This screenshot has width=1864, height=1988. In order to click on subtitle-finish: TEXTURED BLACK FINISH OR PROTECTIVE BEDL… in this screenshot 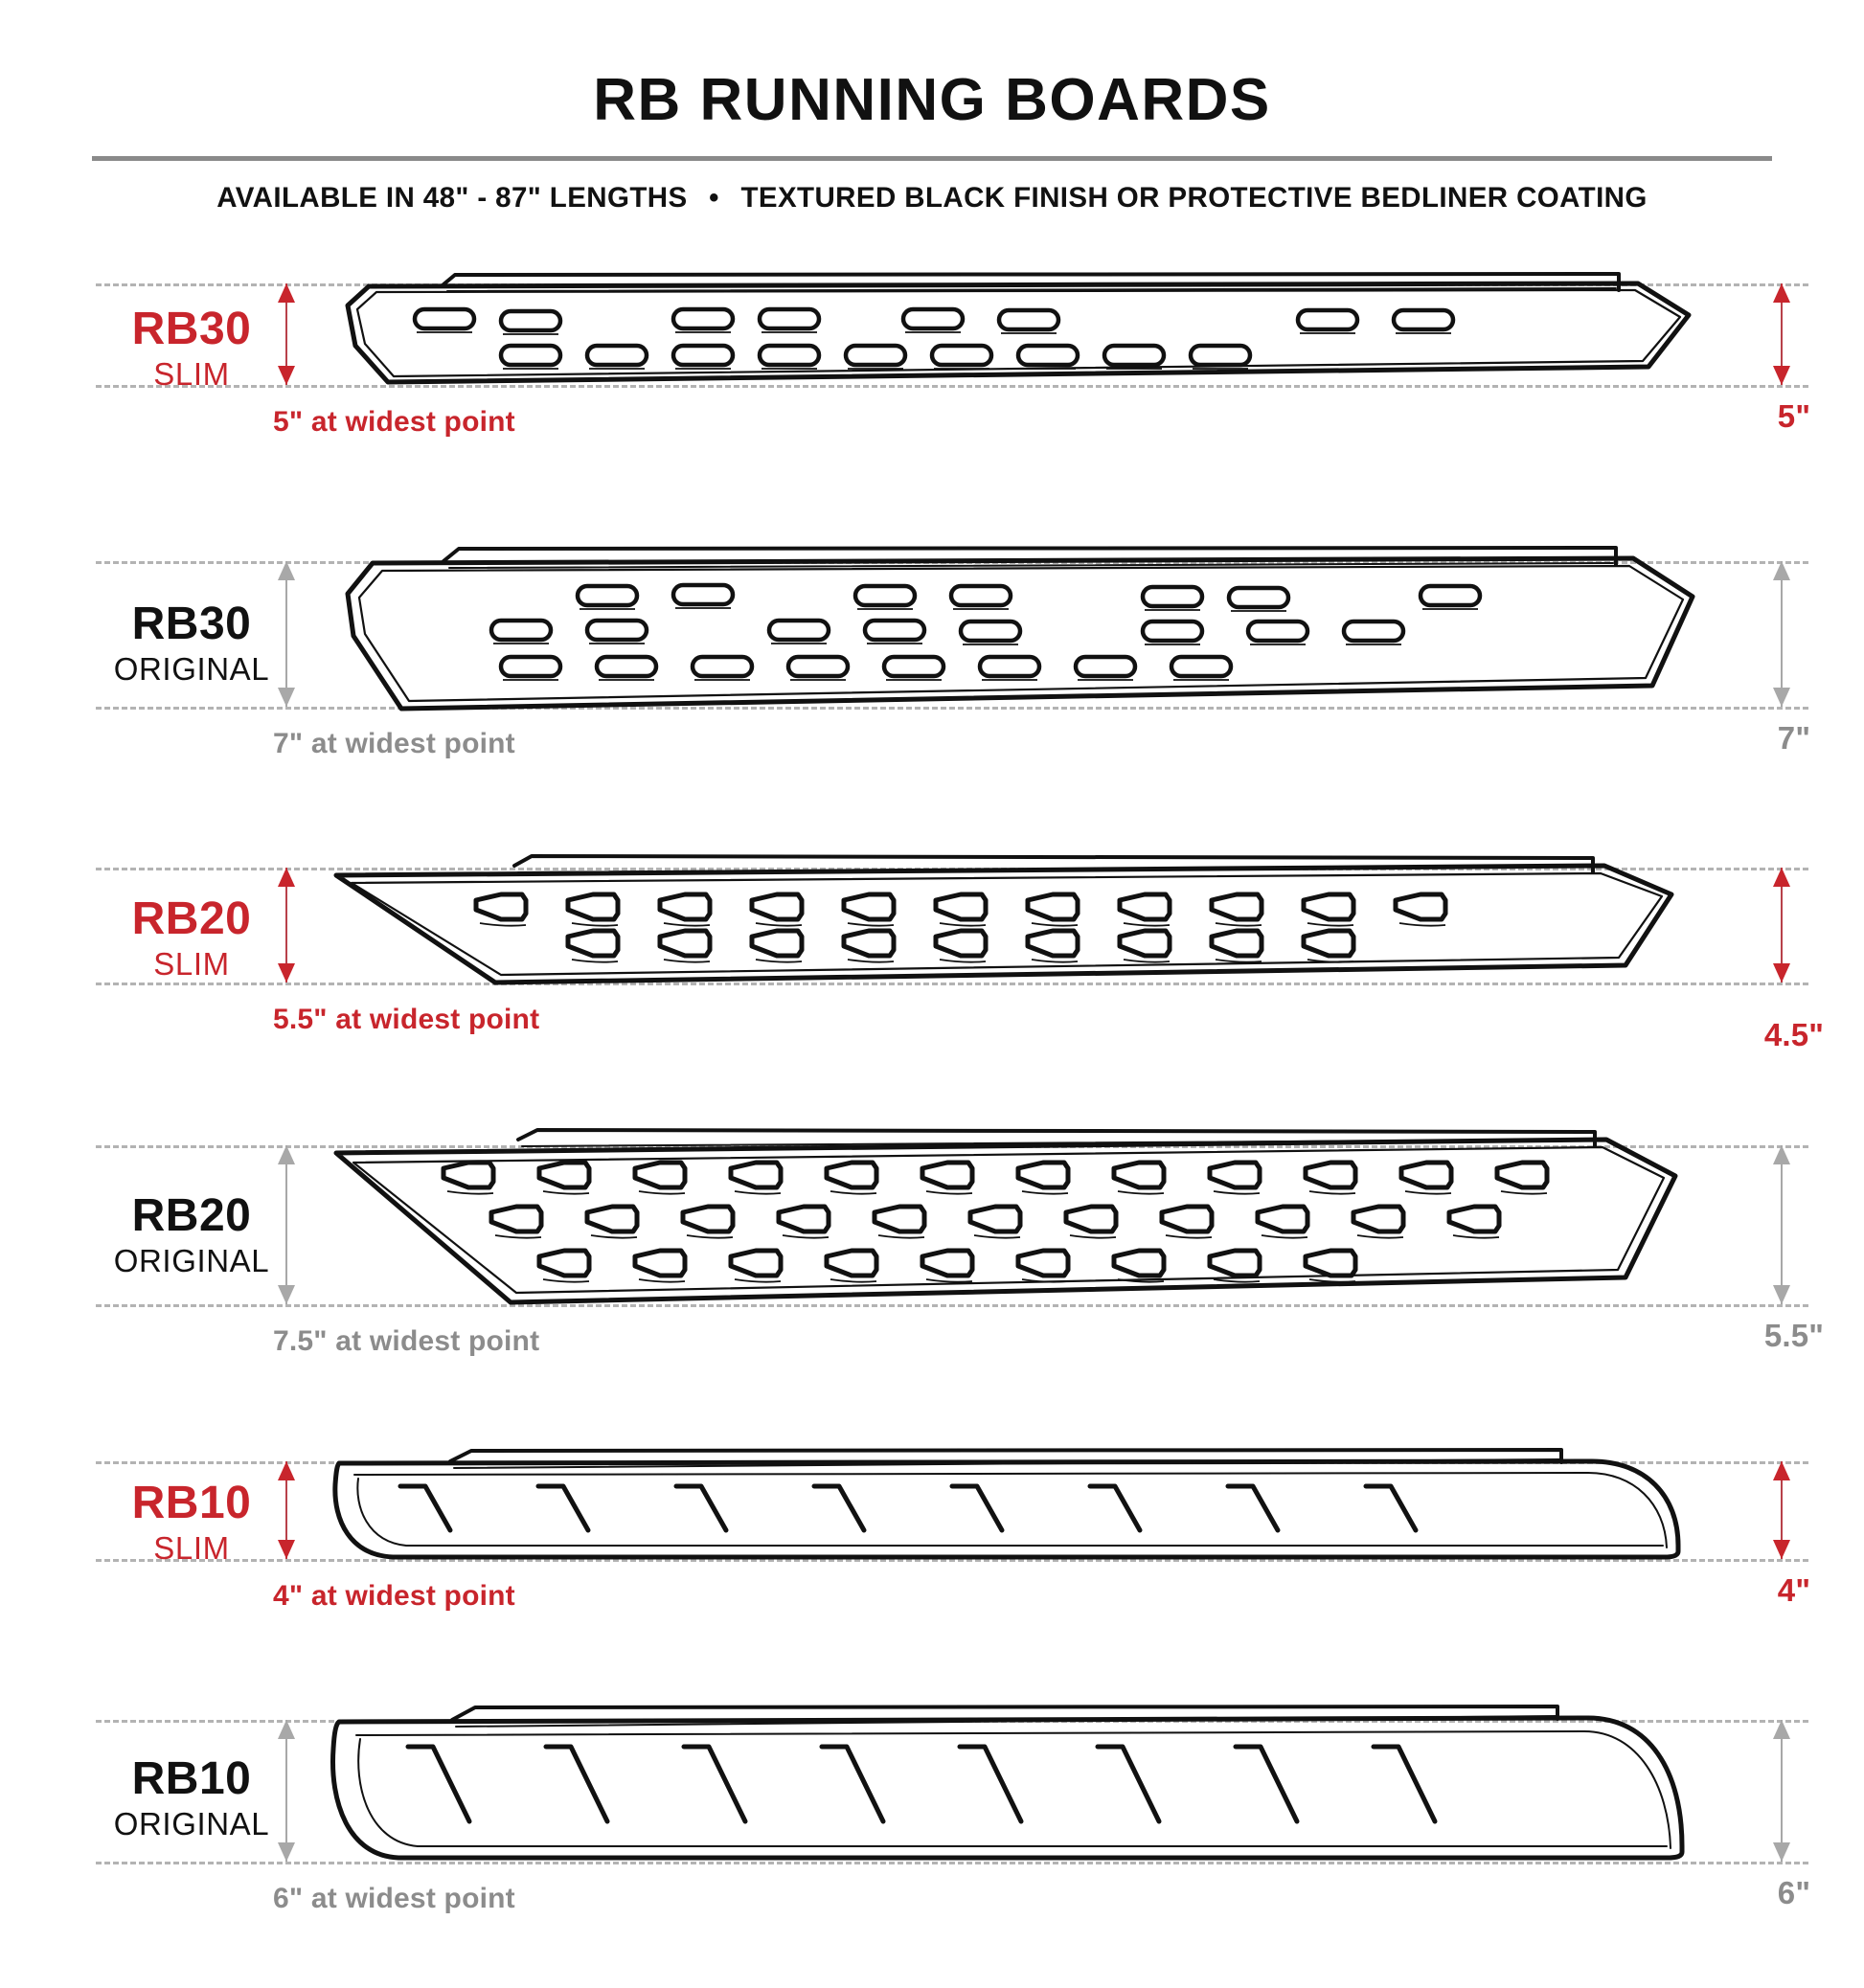, I will do `click(1194, 198)`.